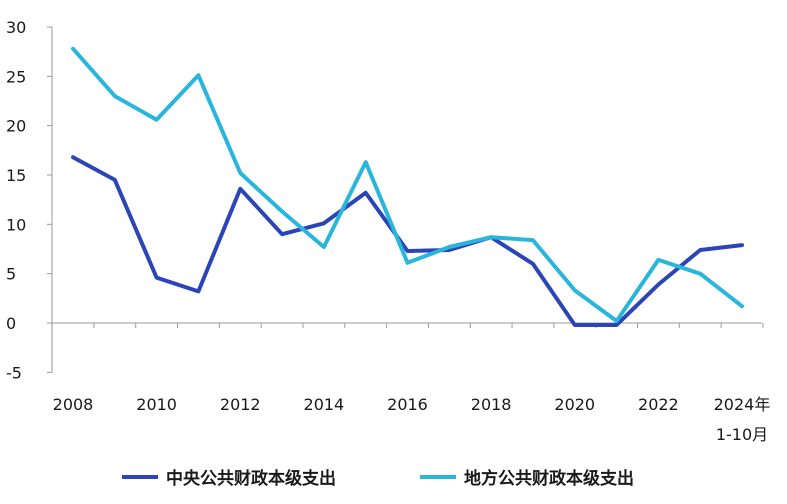 The width and height of the screenshot is (787, 504). I want to click on x-tick-label: 2016, so click(407, 404).